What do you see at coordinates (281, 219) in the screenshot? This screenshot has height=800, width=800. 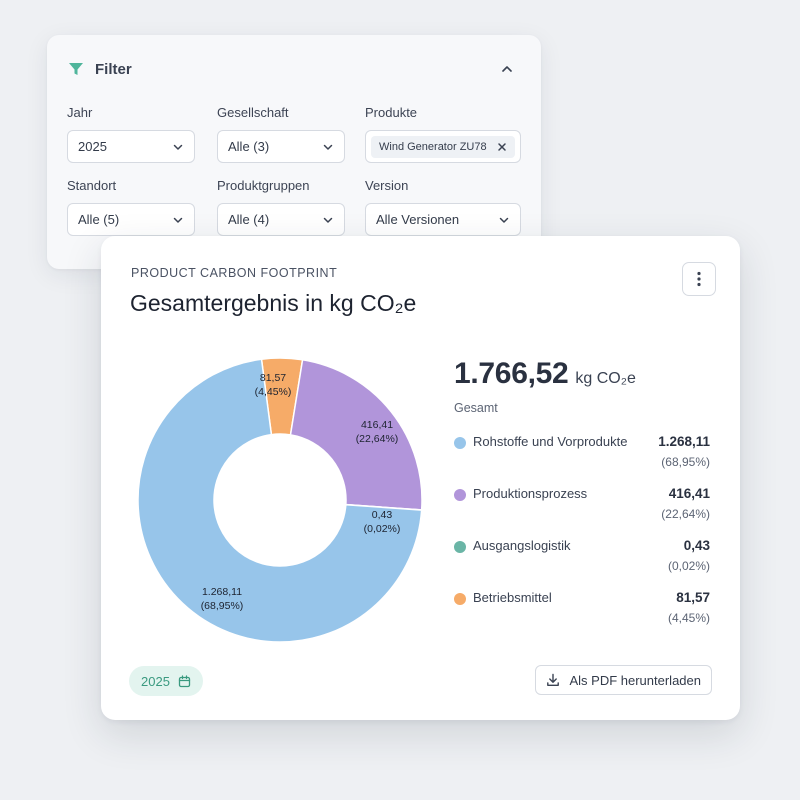 I see `produktgruppen-select: Alle (4)` at bounding box center [281, 219].